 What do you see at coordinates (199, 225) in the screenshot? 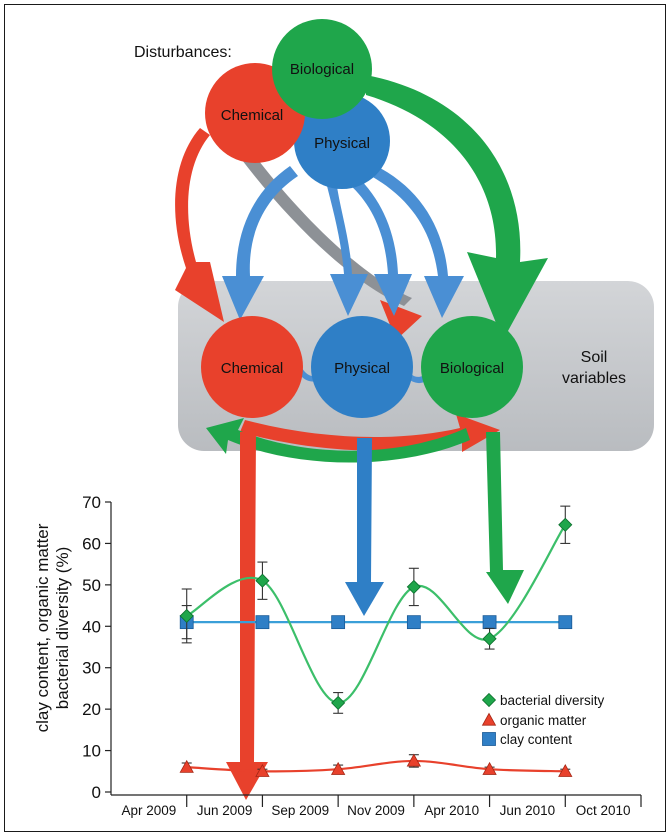
I see `arrow-chem-to-chem` at bounding box center [199, 225].